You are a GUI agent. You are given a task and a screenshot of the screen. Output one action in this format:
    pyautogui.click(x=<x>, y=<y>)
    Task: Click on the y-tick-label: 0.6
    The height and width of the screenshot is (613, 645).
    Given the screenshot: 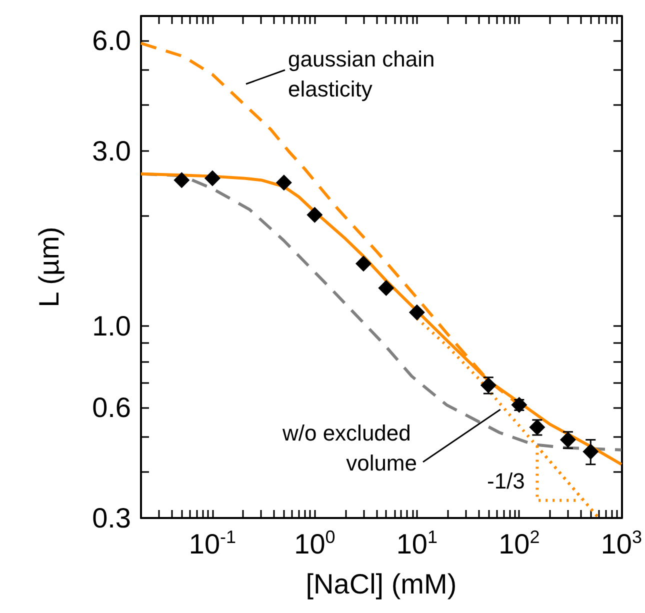 What is the action you would take?
    pyautogui.click(x=111, y=408)
    